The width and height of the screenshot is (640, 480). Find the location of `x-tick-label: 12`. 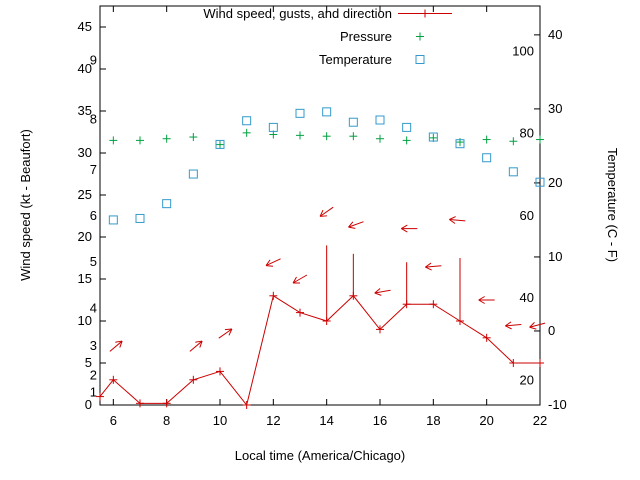

x-tick-label: 12 is located at coordinates (273, 420).